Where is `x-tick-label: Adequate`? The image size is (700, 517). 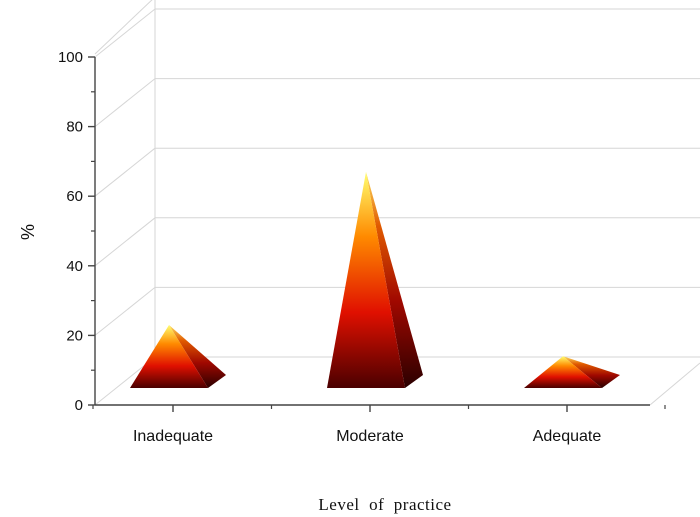
x-tick-label: Adequate is located at coordinates (567, 436).